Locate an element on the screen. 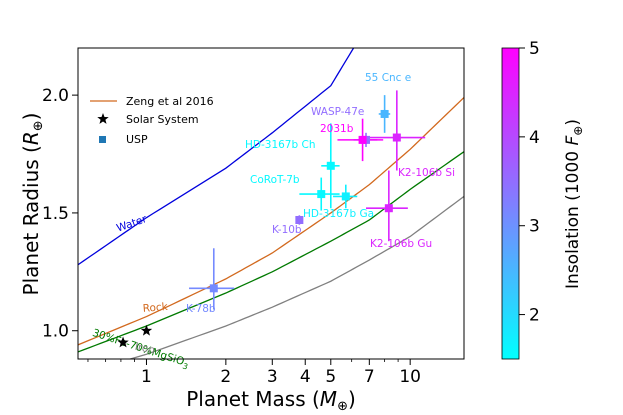 The image size is (623, 415). legend-star-marker is located at coordinates (103, 118).